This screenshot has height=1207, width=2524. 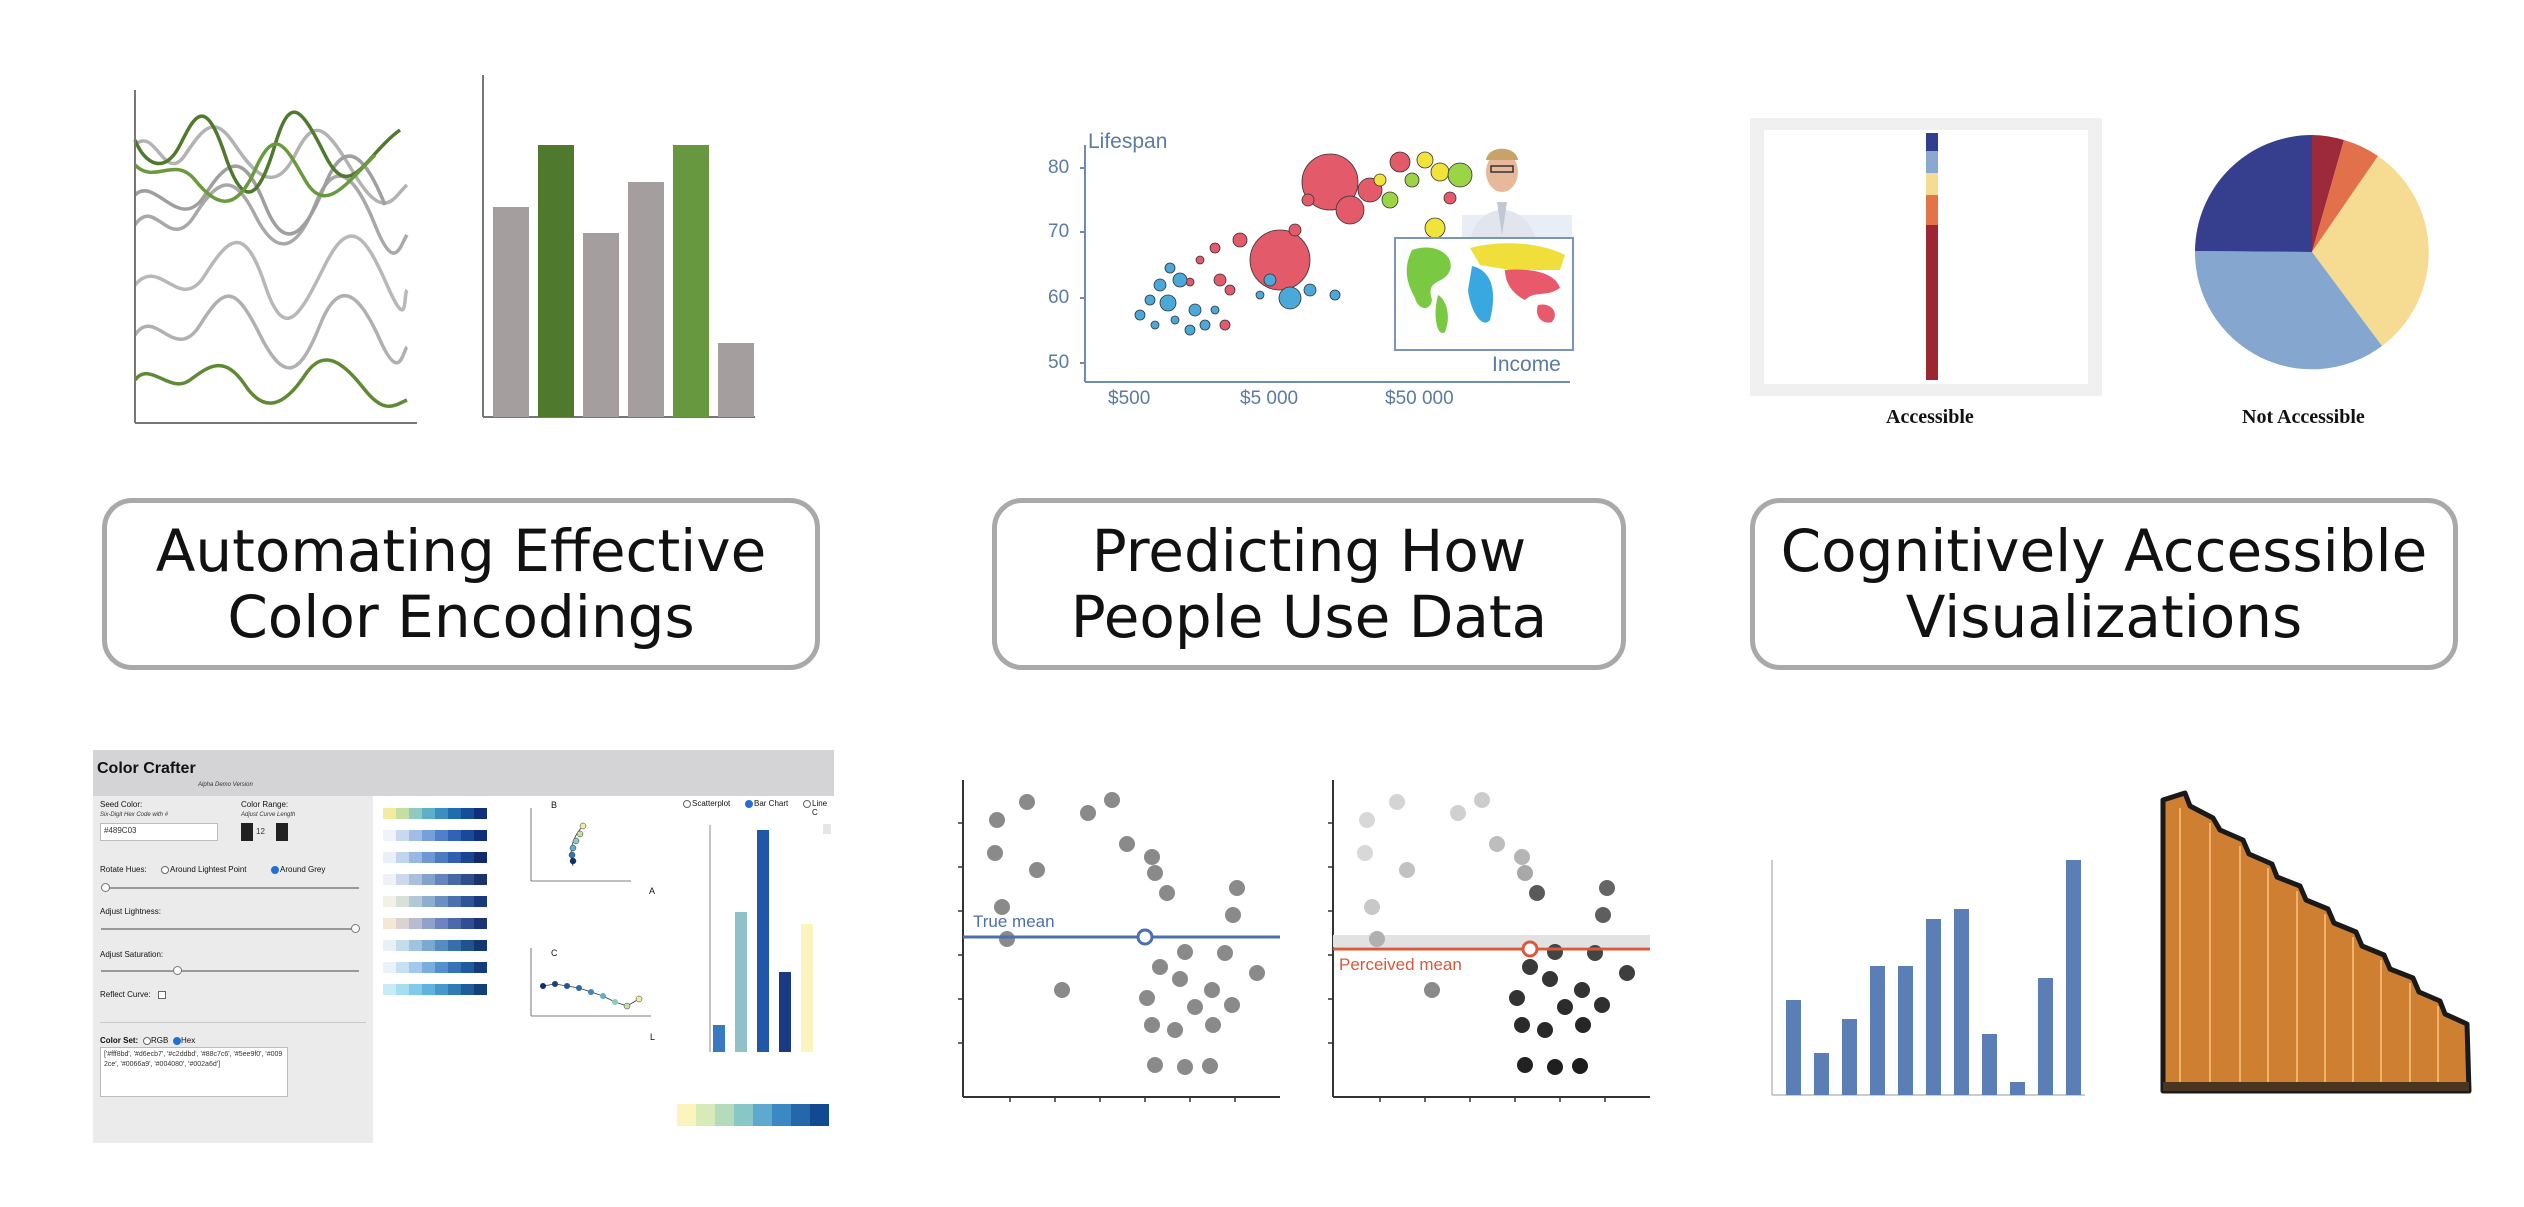 I want to click on radio-rgb, so click(x=147, y=1041).